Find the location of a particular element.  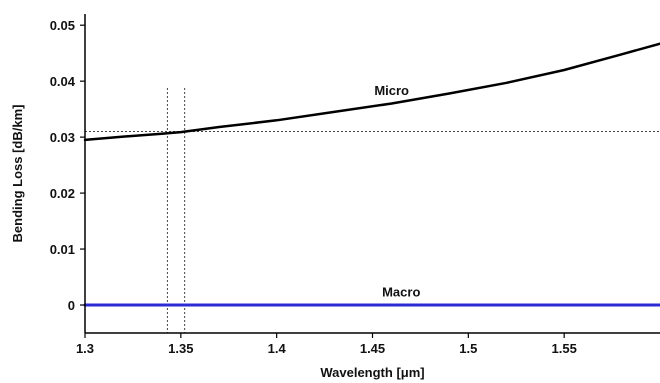

x-axis-title: Wavelength [μm] is located at coordinates (372, 372).